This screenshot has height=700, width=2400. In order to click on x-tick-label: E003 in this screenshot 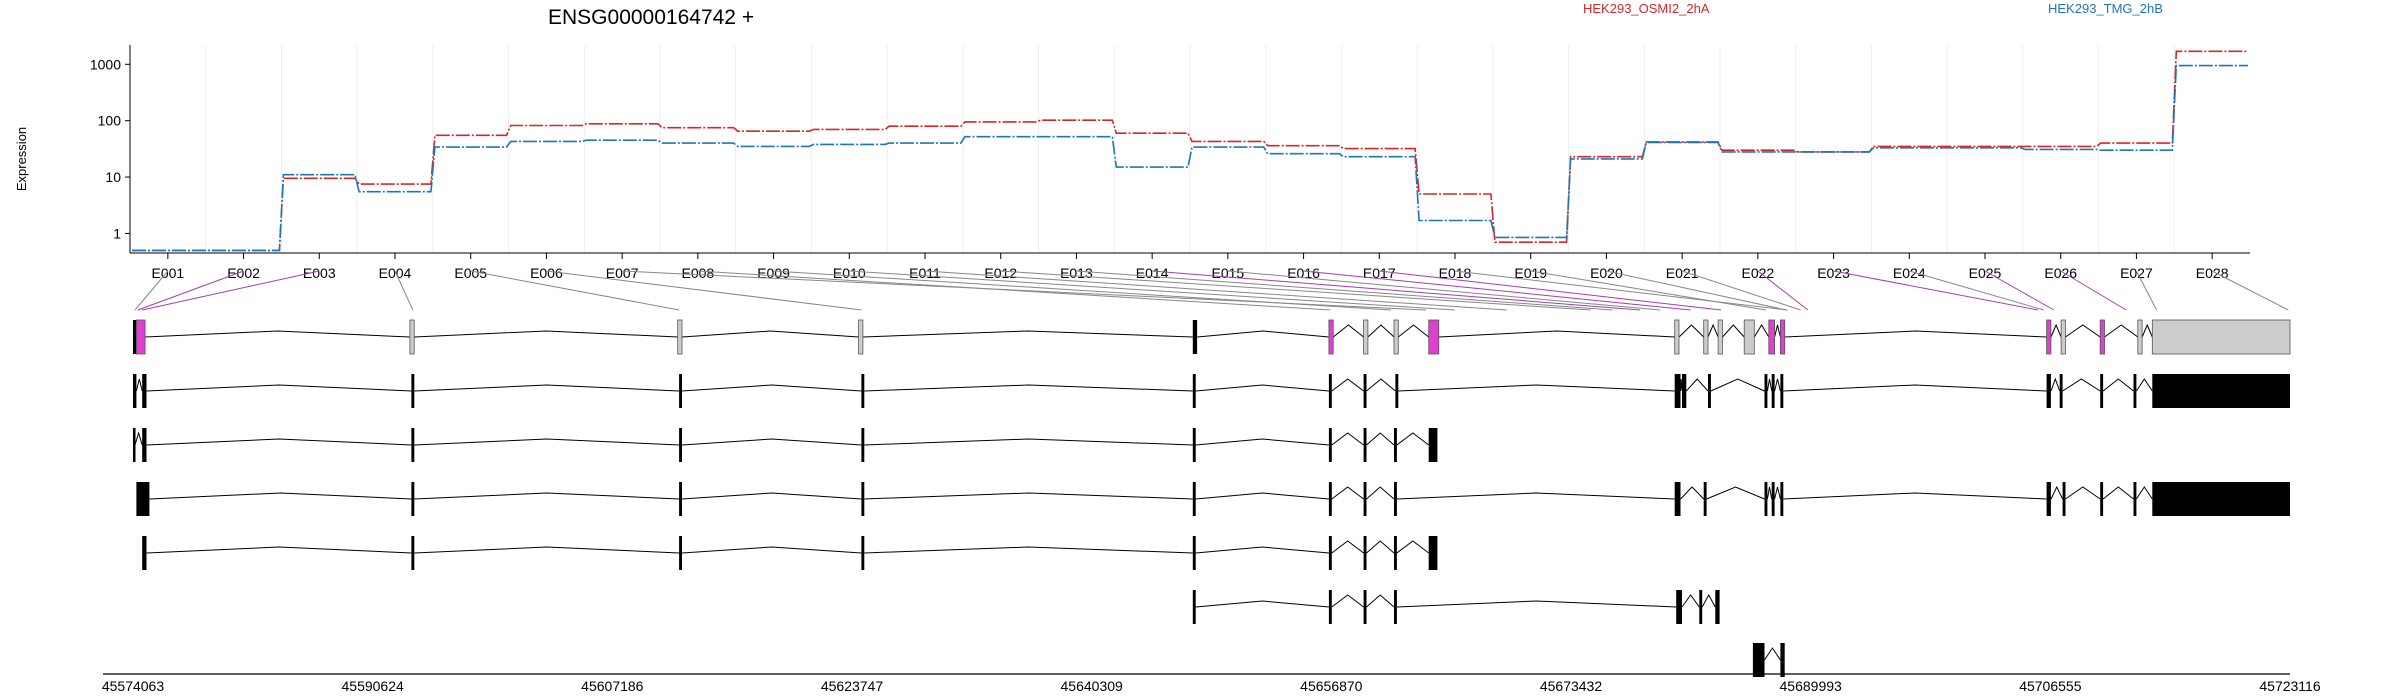, I will do `click(319, 273)`.